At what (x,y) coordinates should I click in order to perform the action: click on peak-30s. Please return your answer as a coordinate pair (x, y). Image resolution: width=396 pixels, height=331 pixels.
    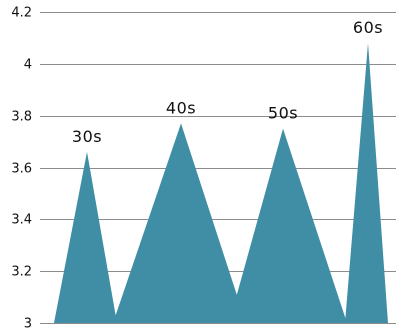
    Looking at the image, I should click on (85, 237).